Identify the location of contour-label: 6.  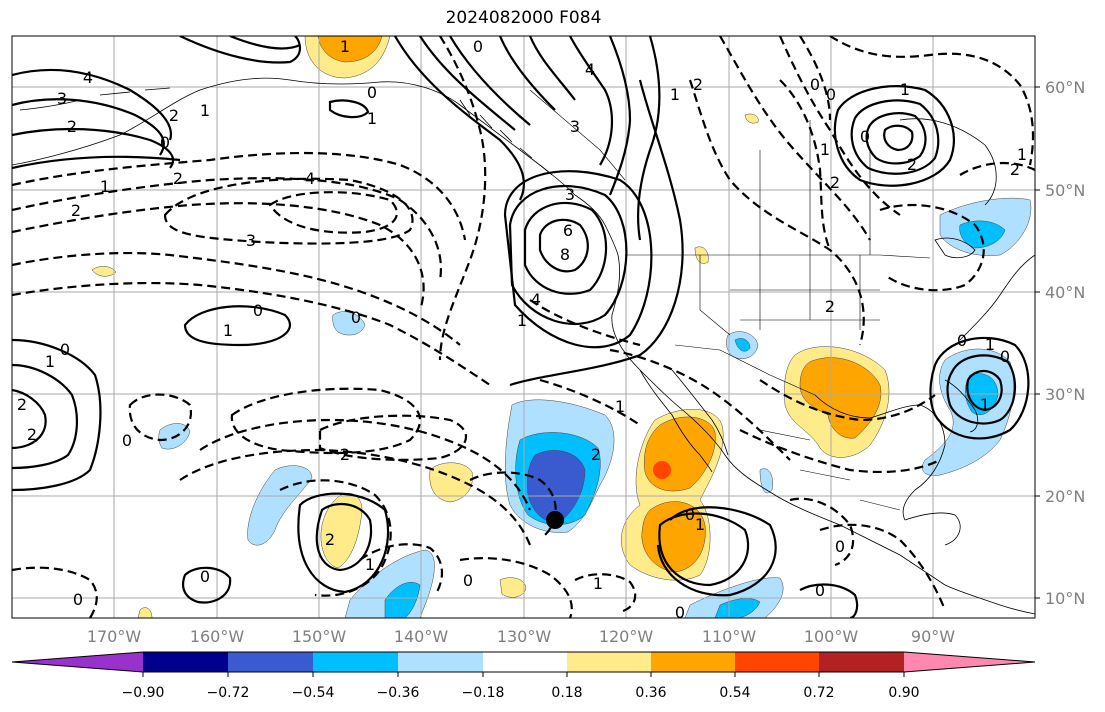
(568, 230).